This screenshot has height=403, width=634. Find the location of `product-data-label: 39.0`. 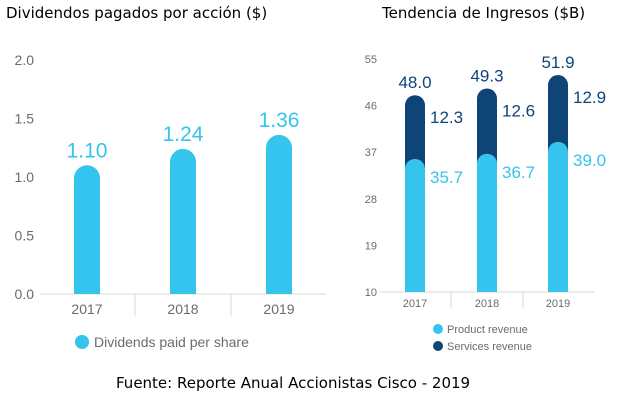

product-data-label: 39.0 is located at coordinates (589, 160).